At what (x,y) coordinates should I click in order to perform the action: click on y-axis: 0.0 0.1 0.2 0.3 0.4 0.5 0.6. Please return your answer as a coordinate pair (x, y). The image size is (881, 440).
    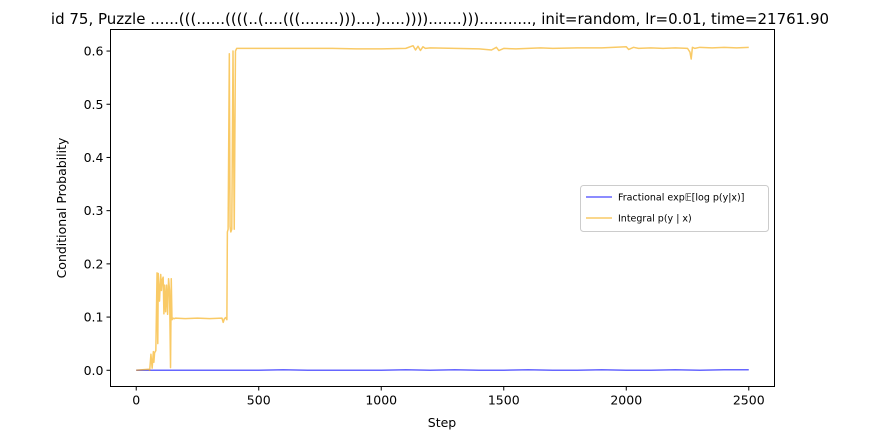
    Looking at the image, I should click on (97, 211).